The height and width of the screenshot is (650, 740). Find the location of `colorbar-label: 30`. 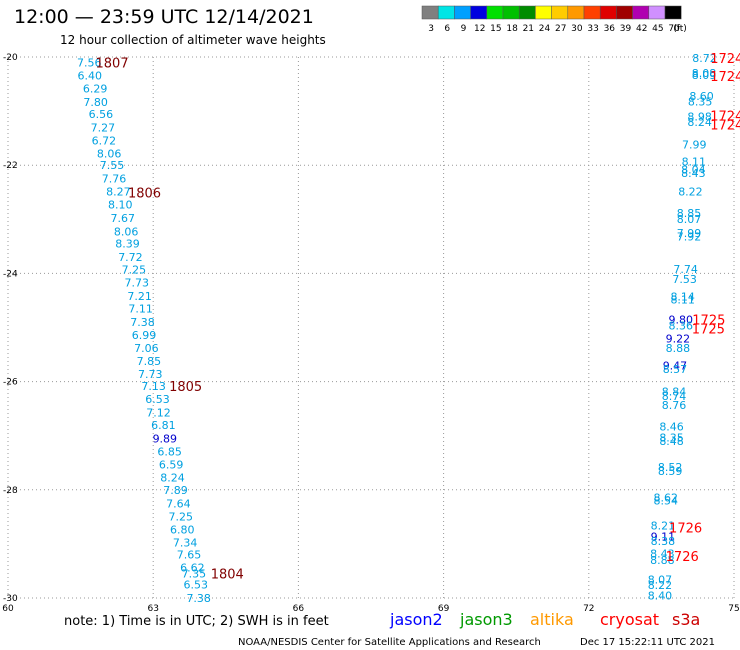

colorbar-label: 30 is located at coordinates (577, 29).